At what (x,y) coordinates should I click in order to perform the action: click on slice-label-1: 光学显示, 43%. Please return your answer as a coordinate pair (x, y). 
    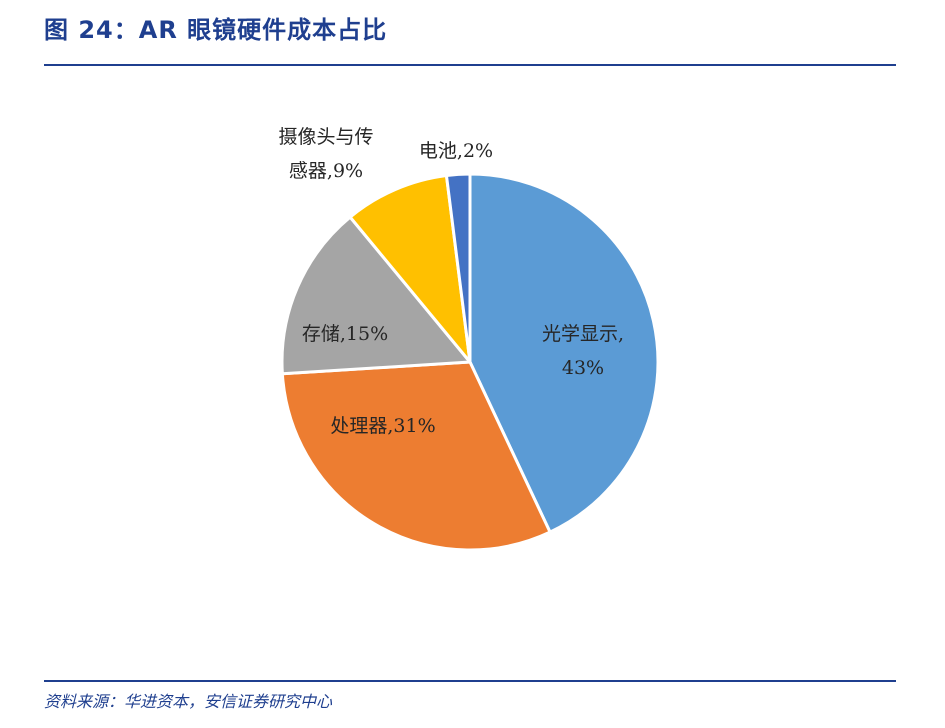
    Looking at the image, I should click on (583, 351).